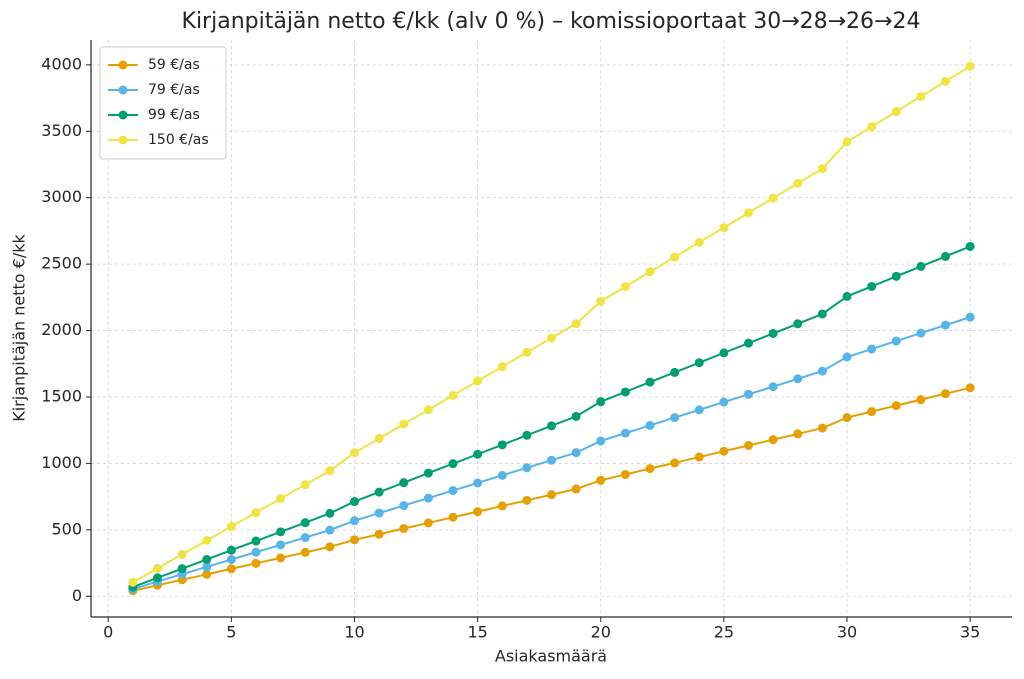 The height and width of the screenshot is (679, 1024). What do you see at coordinates (163, 103) in the screenshot?
I see `legend: 59 €/as 79 €/as 99 €/as 150 €/as` at bounding box center [163, 103].